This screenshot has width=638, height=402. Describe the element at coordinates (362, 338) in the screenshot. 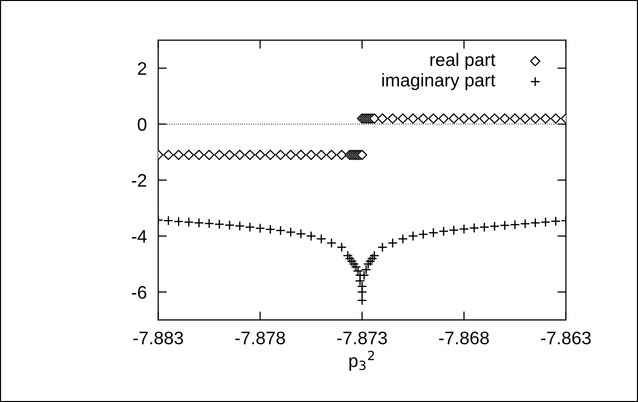

I see `x-tick-label: -7.873` at that location.